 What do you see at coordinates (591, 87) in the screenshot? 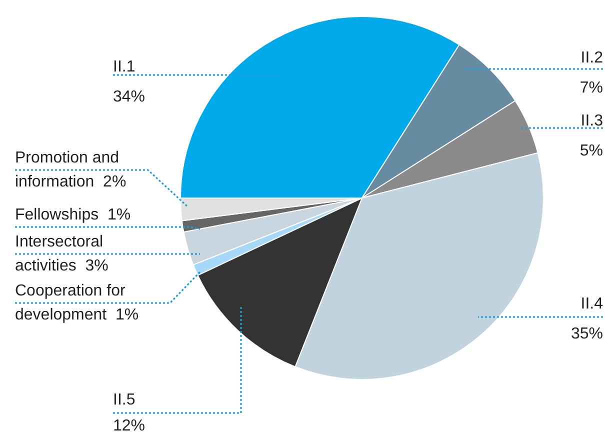
I see `data-label: 7%` at bounding box center [591, 87].